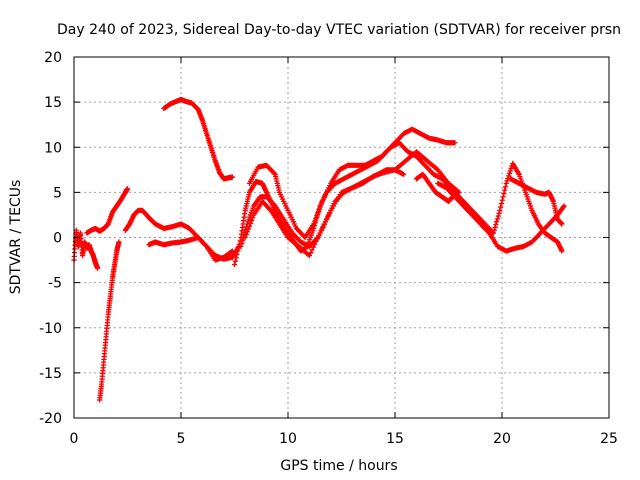  Describe the element at coordinates (57, 239) in the screenshot. I see `y-tick-label: 0` at that location.